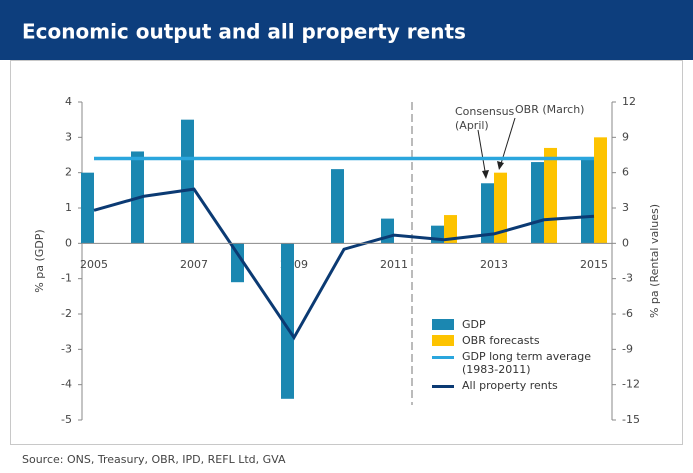 The width and height of the screenshot is (693, 473). I want to click on y2-tick-label: -6, so click(627, 313).